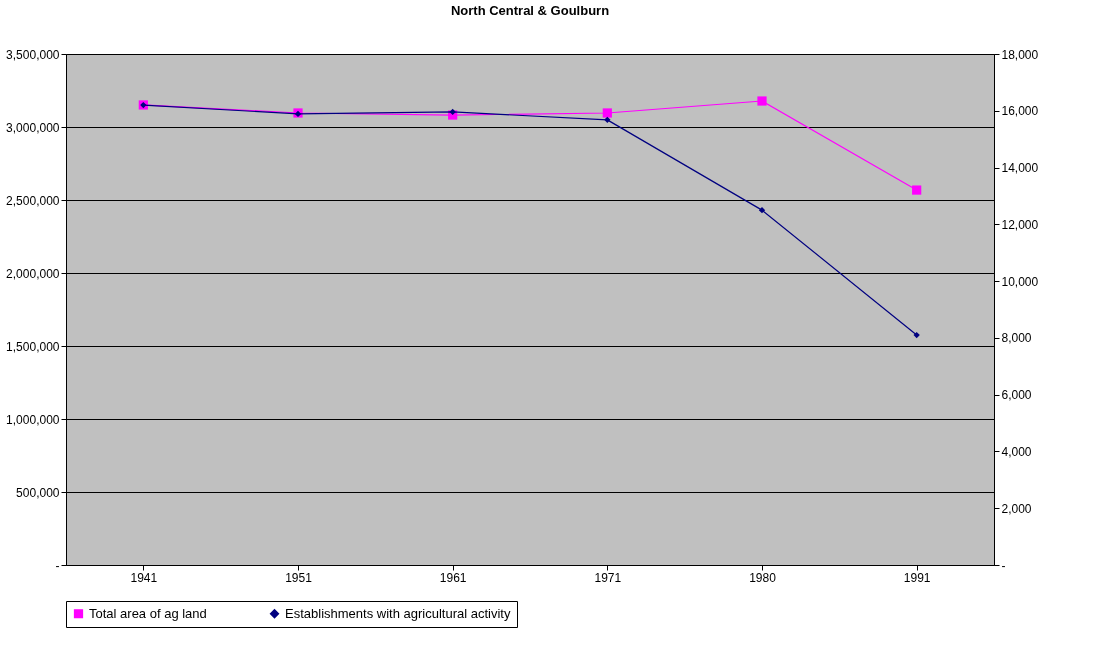  I want to click on y2-tick-label: 12,000, so click(1020, 224).